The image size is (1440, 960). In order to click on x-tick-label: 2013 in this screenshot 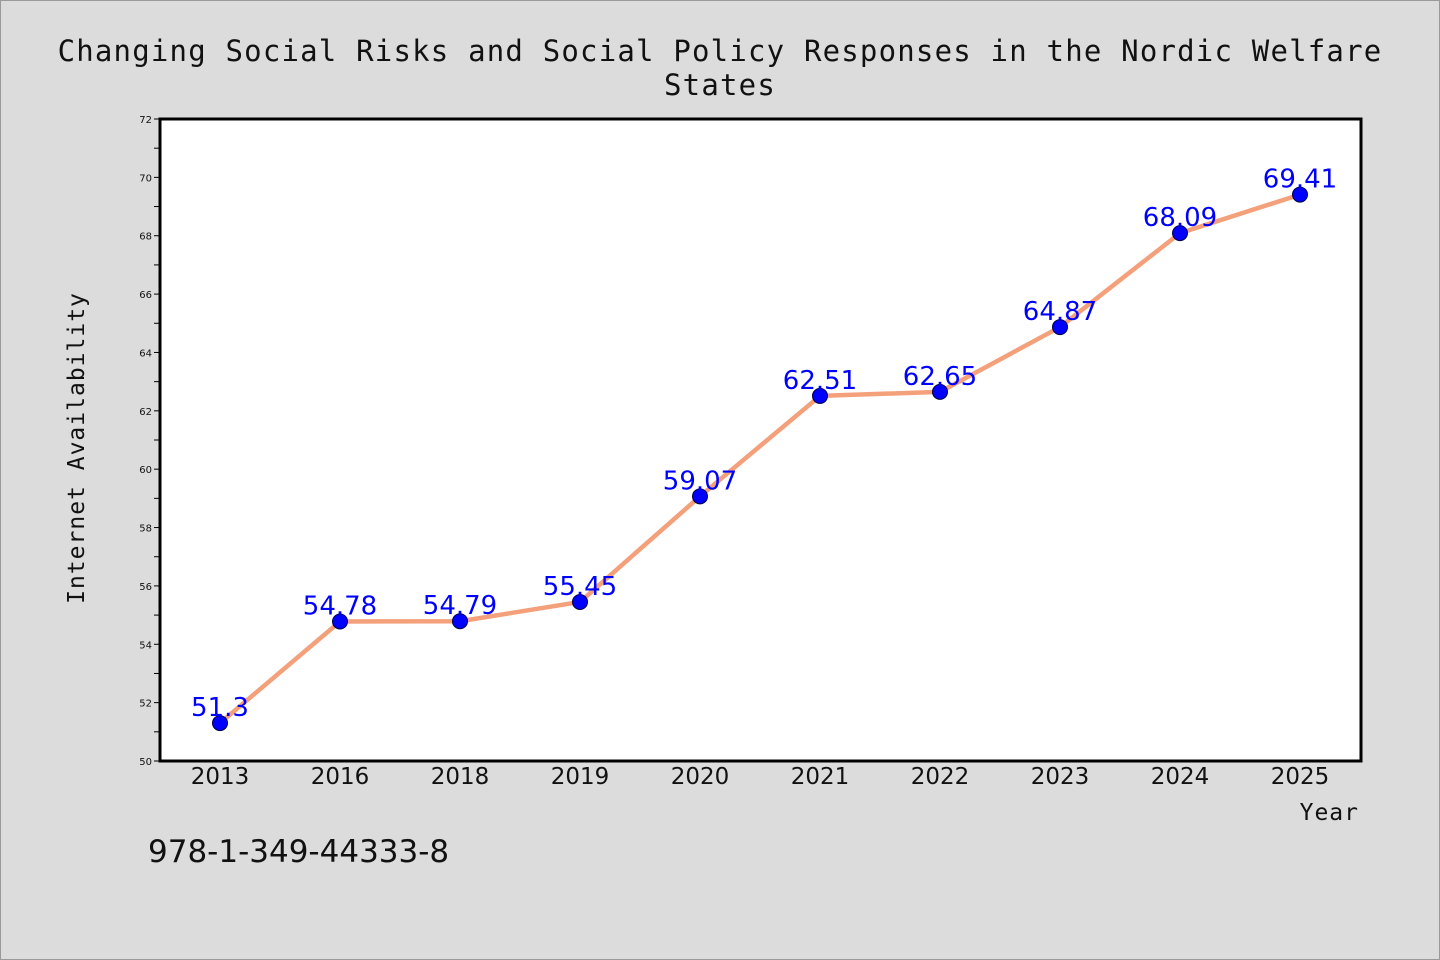, I will do `click(220, 777)`.